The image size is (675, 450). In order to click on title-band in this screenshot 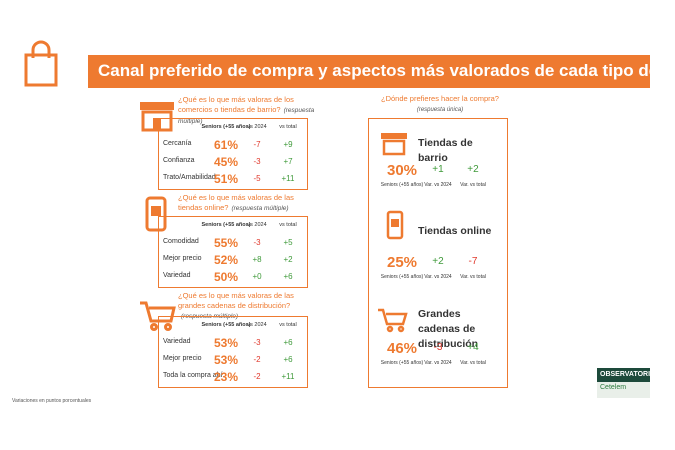, I will do `click(369, 71)`.